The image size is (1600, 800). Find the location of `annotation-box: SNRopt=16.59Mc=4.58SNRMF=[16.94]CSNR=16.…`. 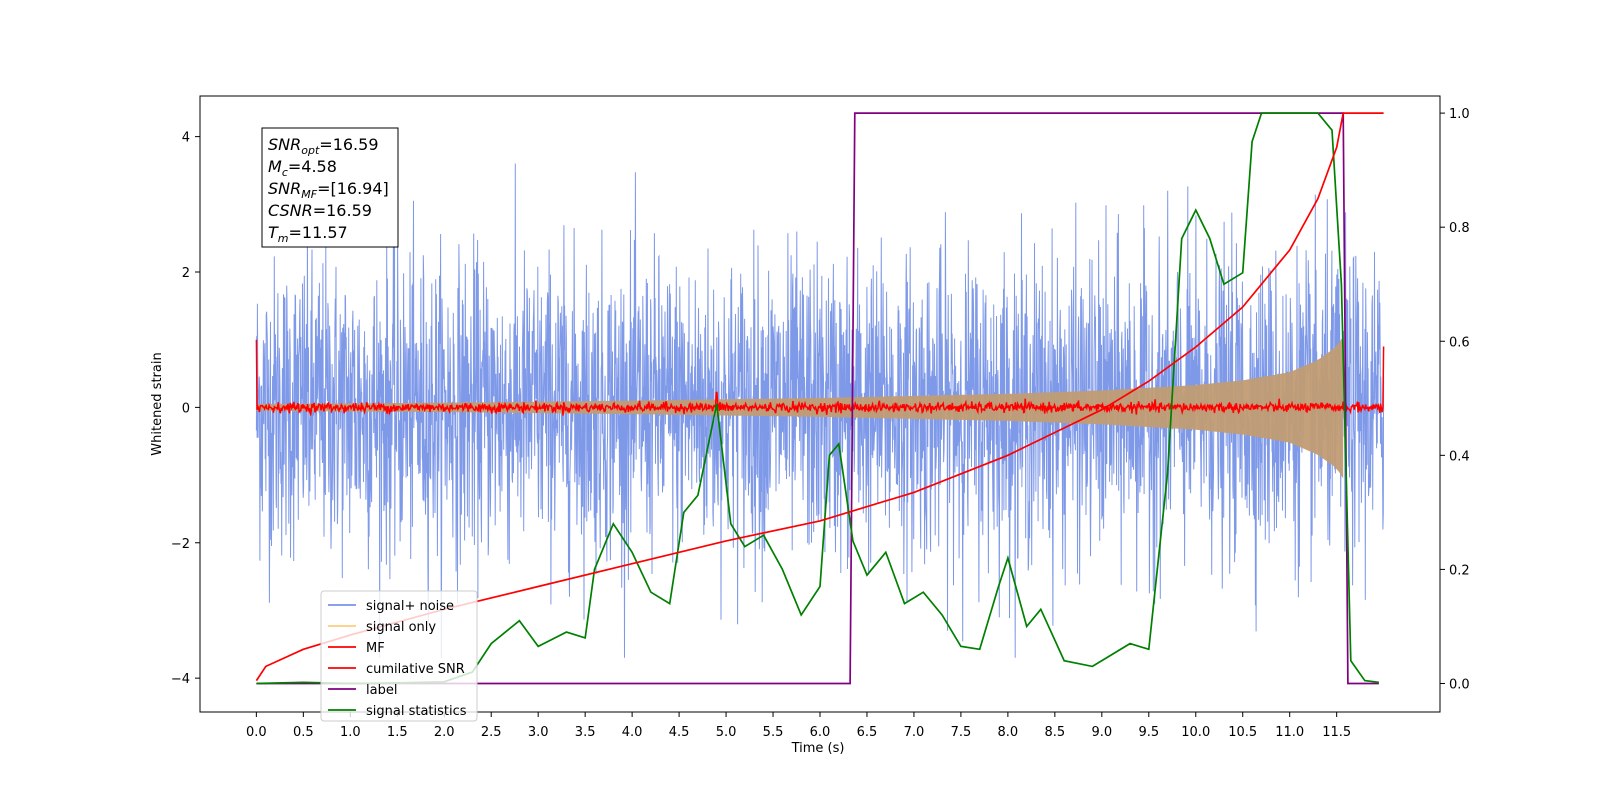

annotation-box: SNRopt=16.59Mc=4.58SNRMF=[16.94]CSNR=16.… is located at coordinates (330, 187).